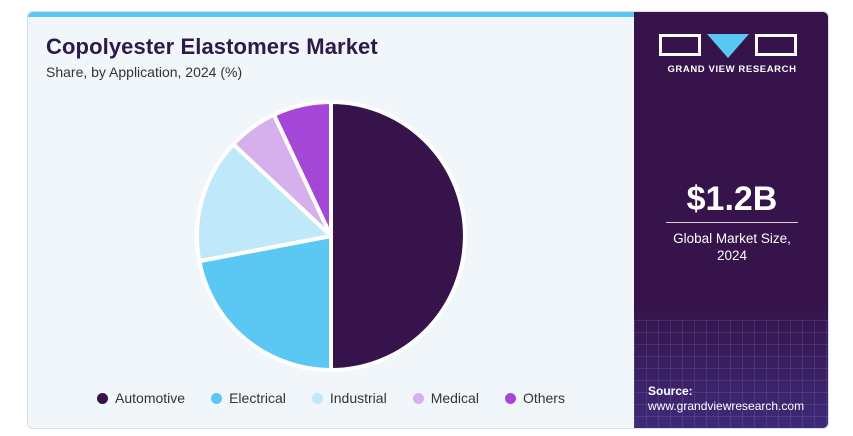 The image size is (853, 436). I want to click on legend-item-others: Others, so click(534, 398).